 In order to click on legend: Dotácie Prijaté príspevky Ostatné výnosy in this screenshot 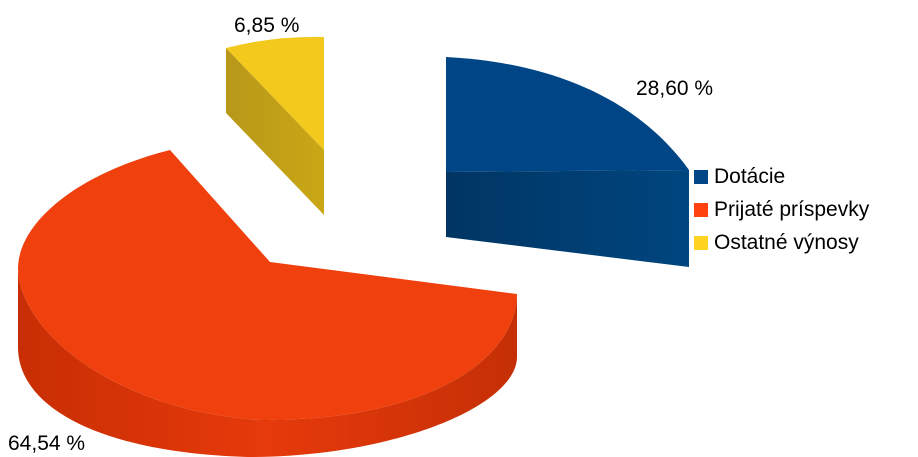, I will do `click(781, 209)`.